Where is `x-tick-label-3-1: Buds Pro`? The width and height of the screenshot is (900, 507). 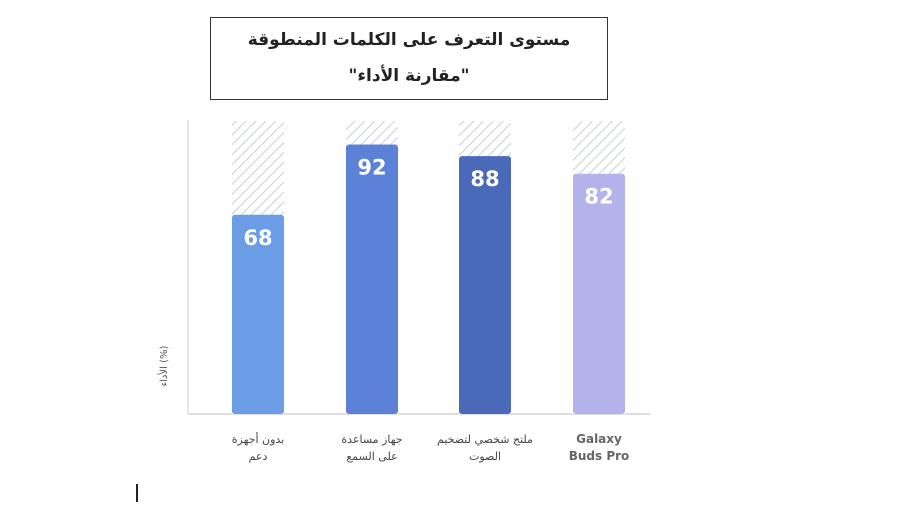
x-tick-label-3-1: Buds Pro is located at coordinates (599, 456).